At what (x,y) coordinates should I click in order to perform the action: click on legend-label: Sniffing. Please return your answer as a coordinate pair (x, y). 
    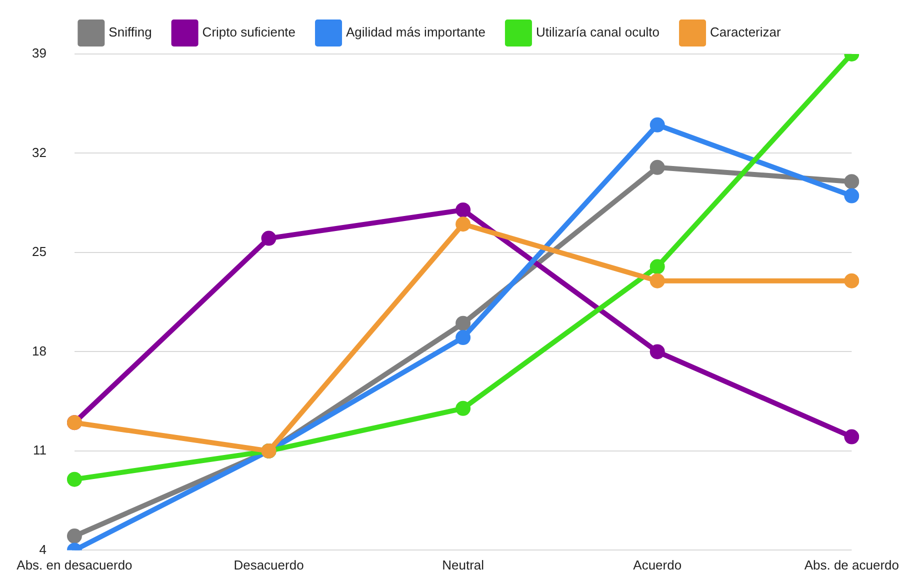
    Looking at the image, I should click on (130, 32).